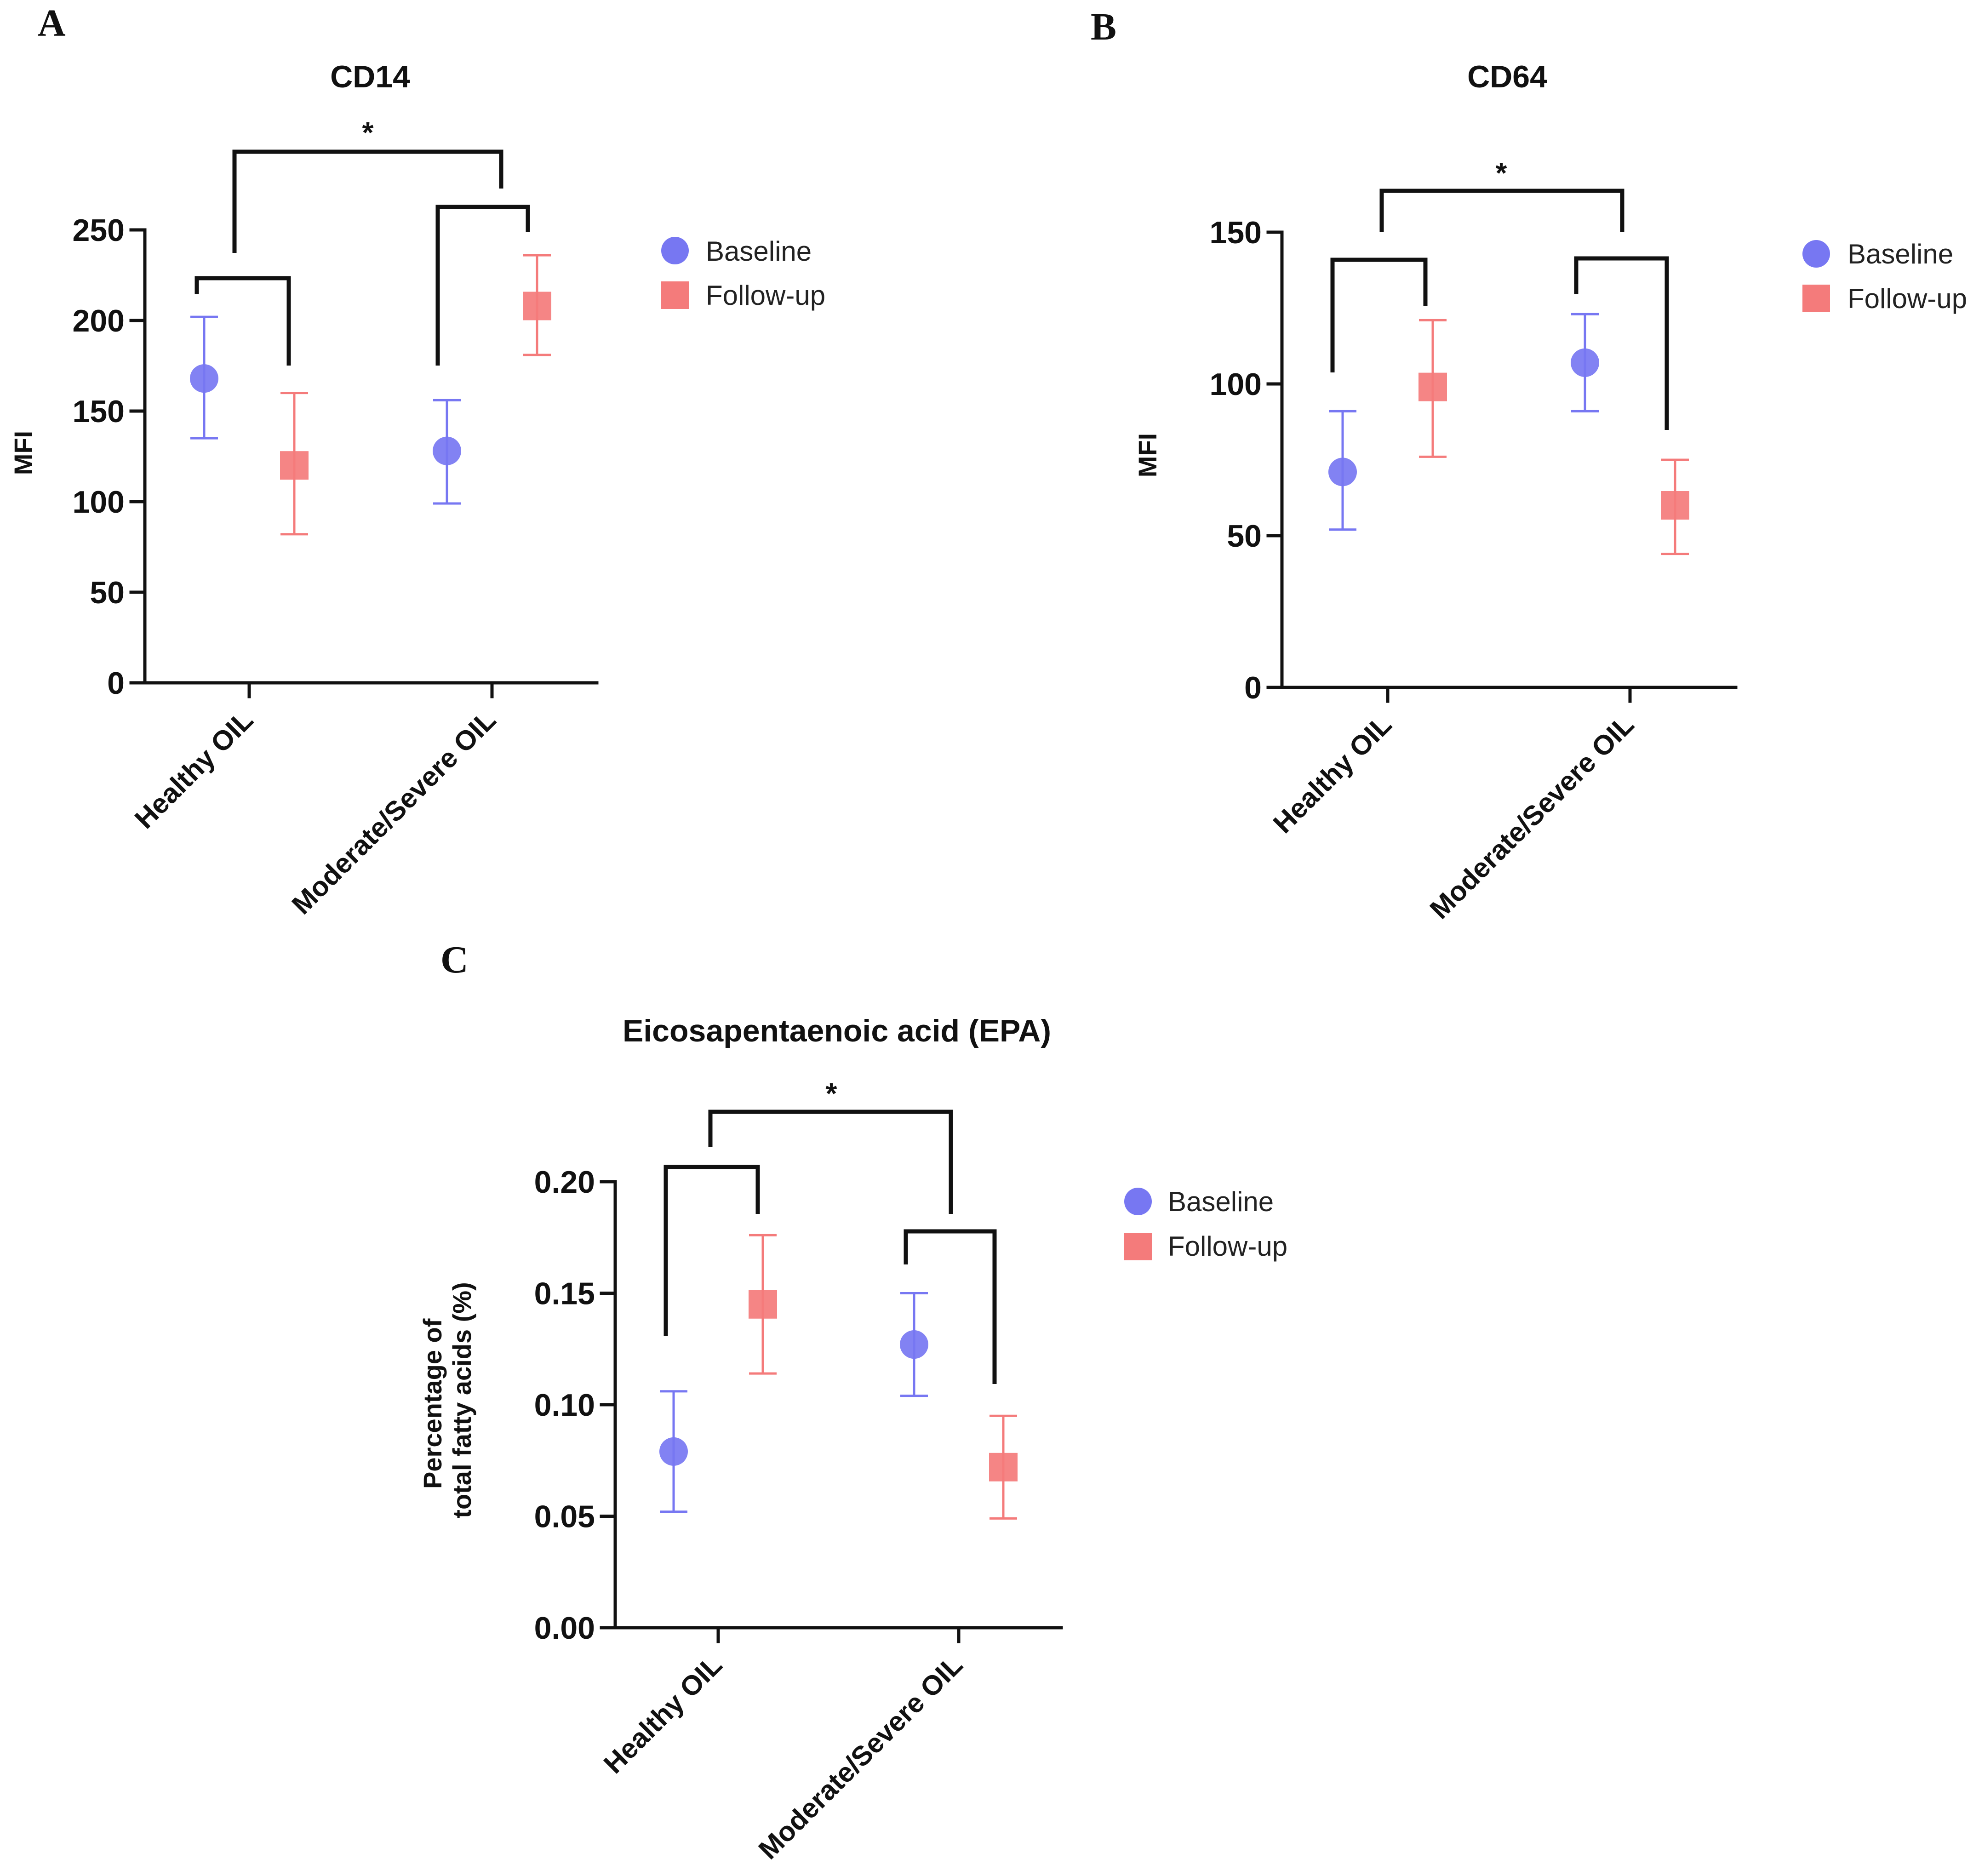  What do you see at coordinates (1900, 254) in the screenshot?
I see `panel-b-legend-baseline-label: Baseline` at bounding box center [1900, 254].